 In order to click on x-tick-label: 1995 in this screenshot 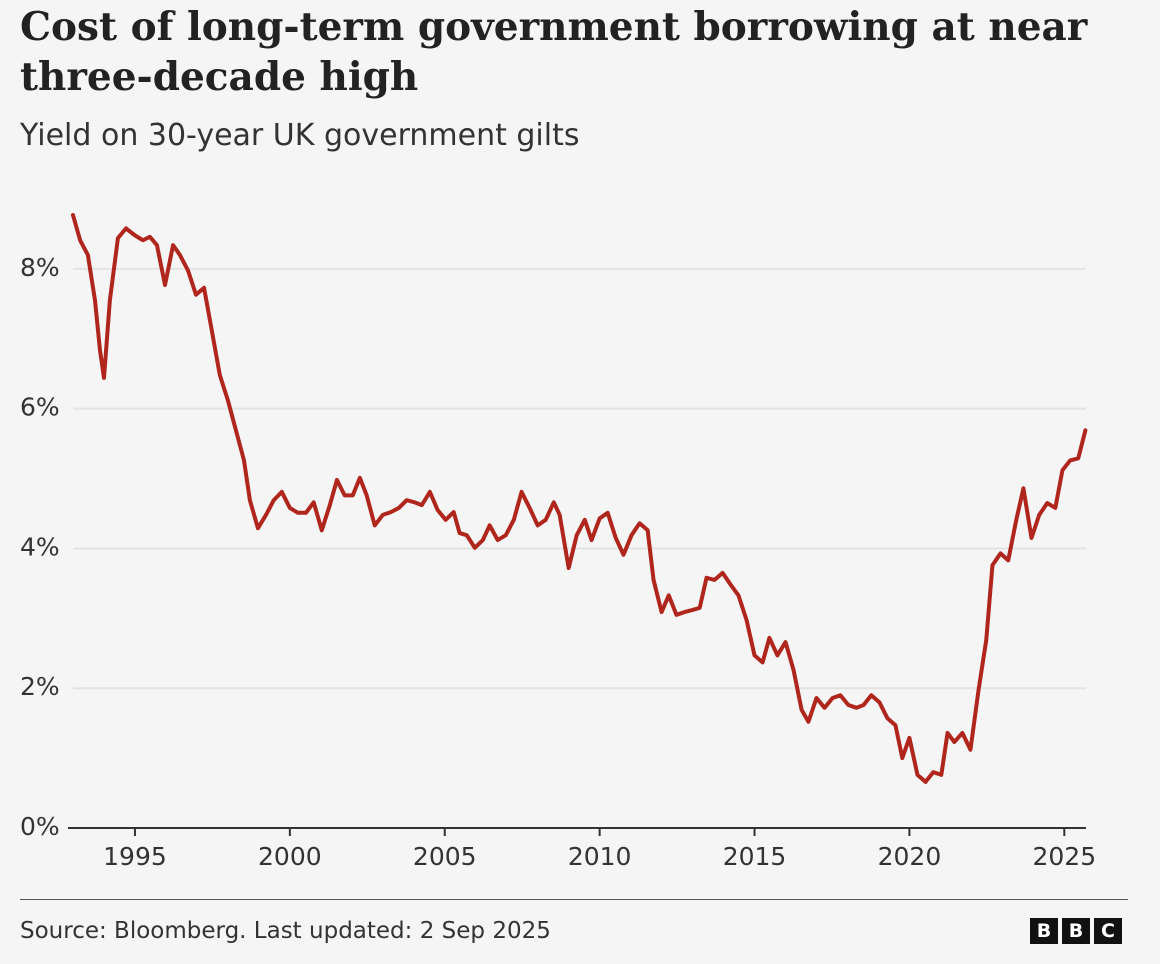, I will do `click(135, 856)`.